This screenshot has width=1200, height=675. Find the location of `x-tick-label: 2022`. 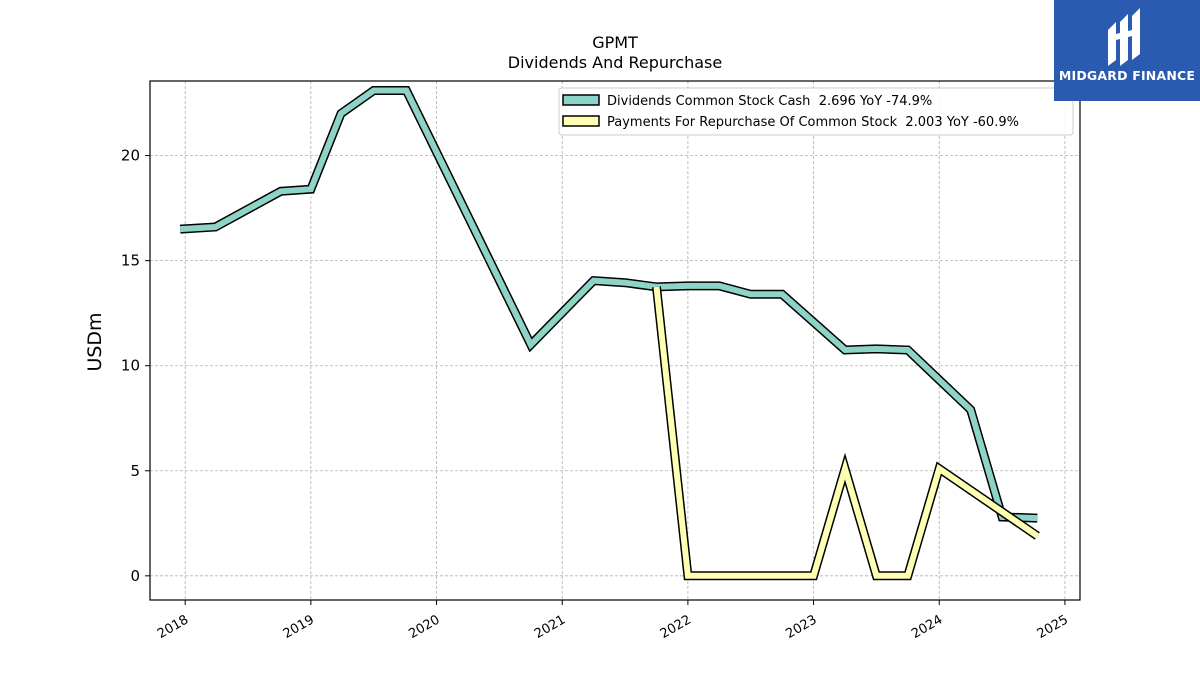

x-tick-label: 2022 is located at coordinates (676, 627).